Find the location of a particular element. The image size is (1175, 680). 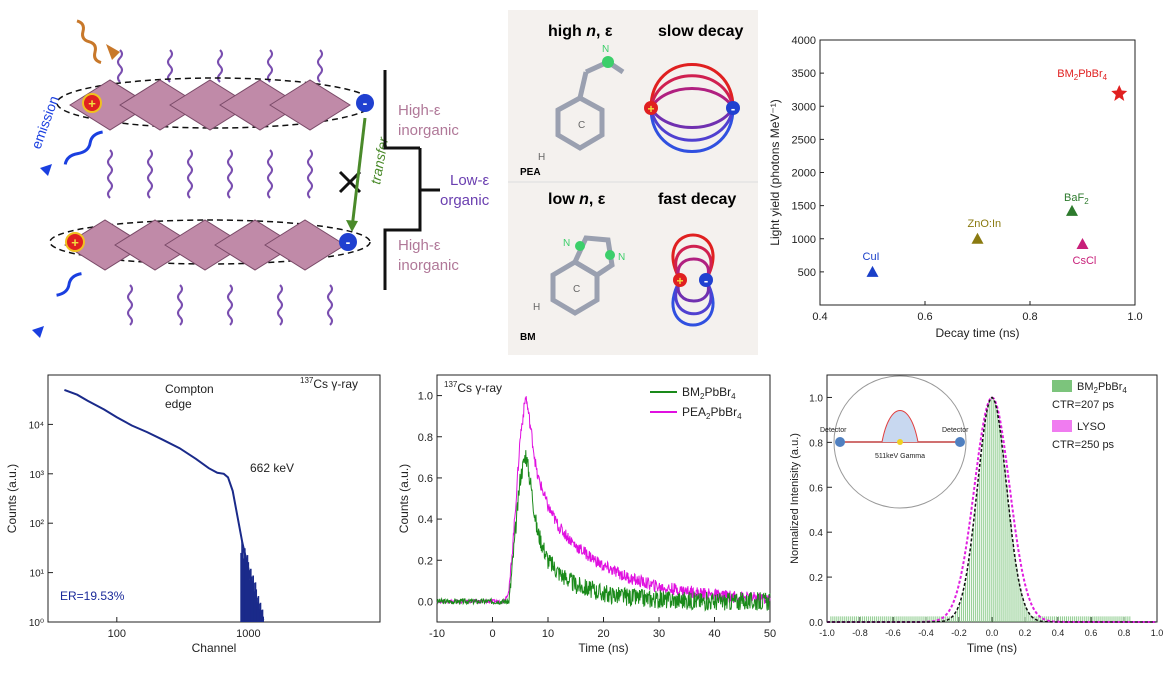

x-tick-label: 0.4 is located at coordinates (819, 317).